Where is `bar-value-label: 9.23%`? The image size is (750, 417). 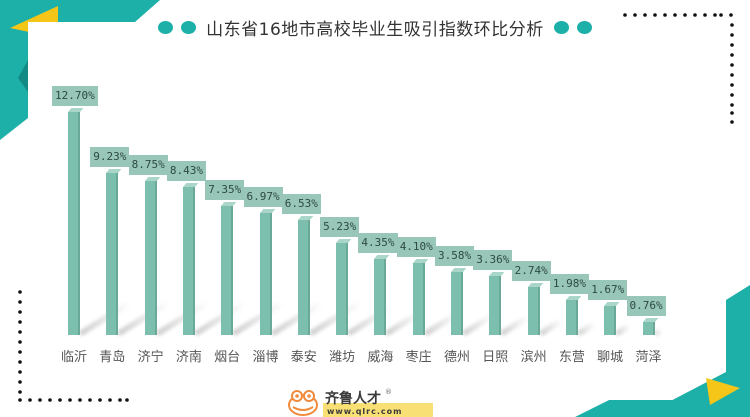
bar-value-label: 9.23% is located at coordinates (110, 157).